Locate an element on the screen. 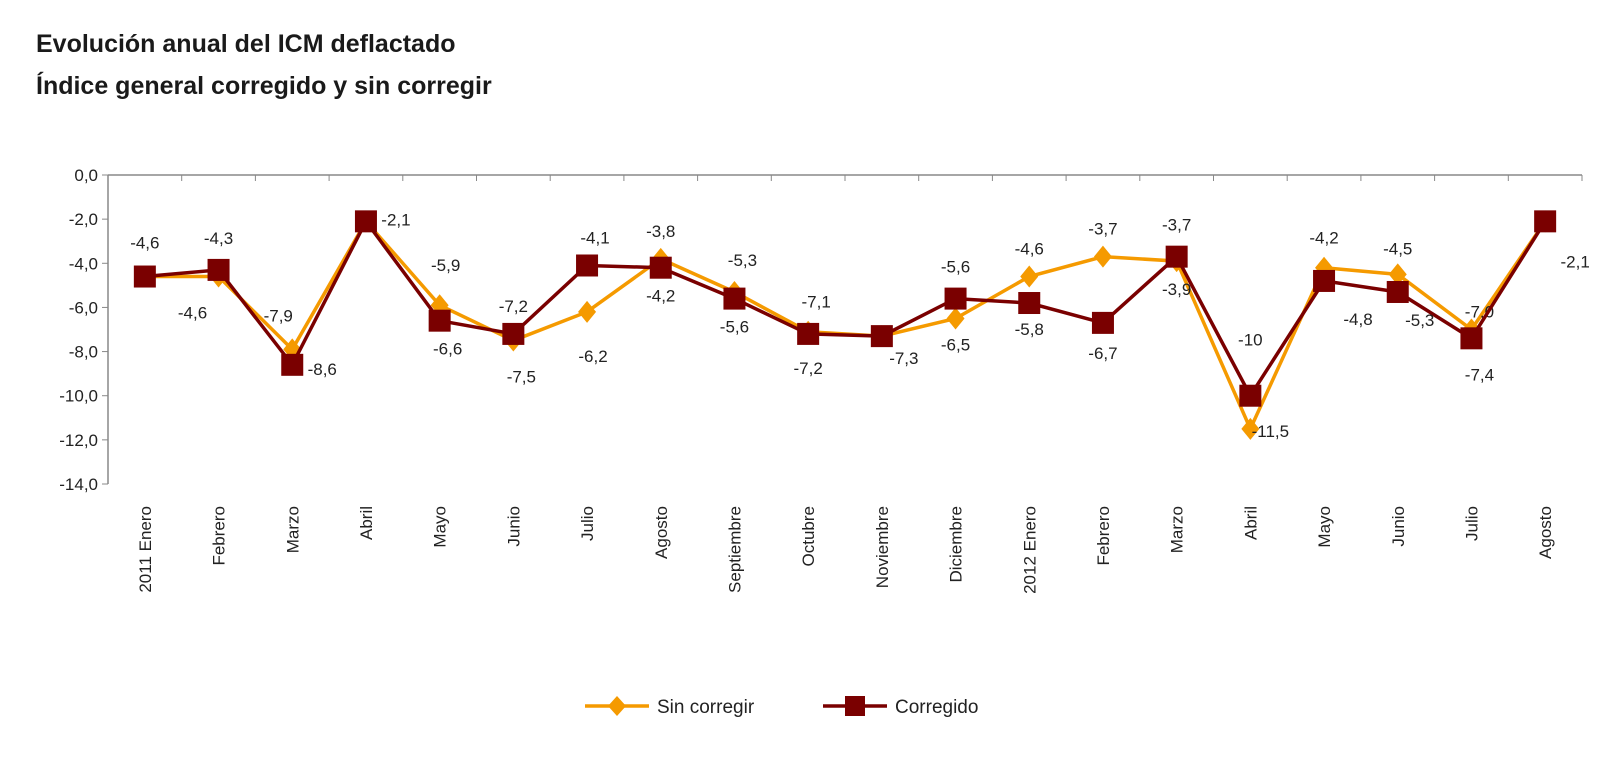  chart-subtitle: Índice general corregido y sin corregir is located at coordinates (264, 86).